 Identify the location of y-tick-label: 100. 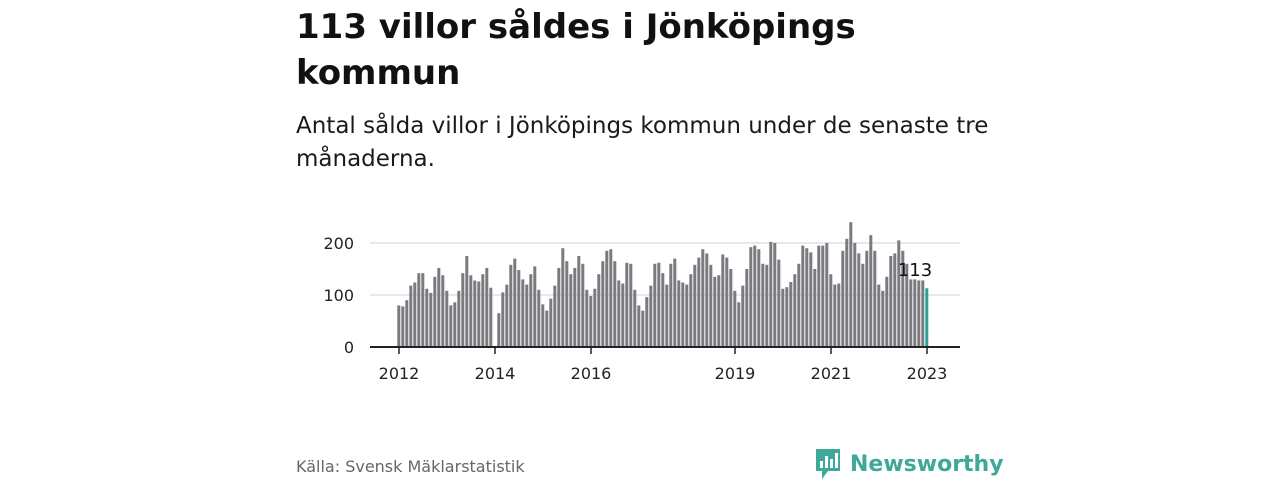
(338, 295).